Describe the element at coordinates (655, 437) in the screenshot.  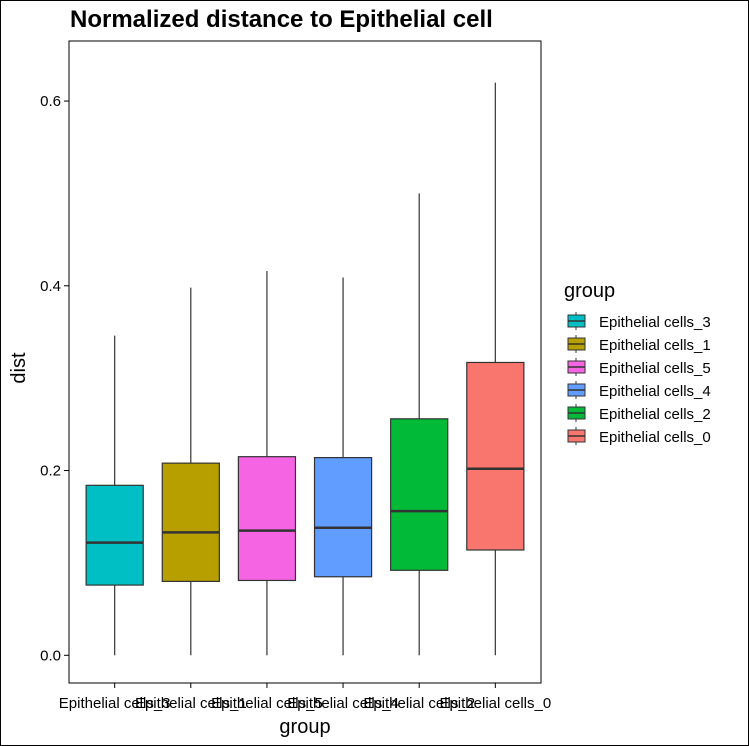
I see `legend-label: Epithelial cells_0` at that location.